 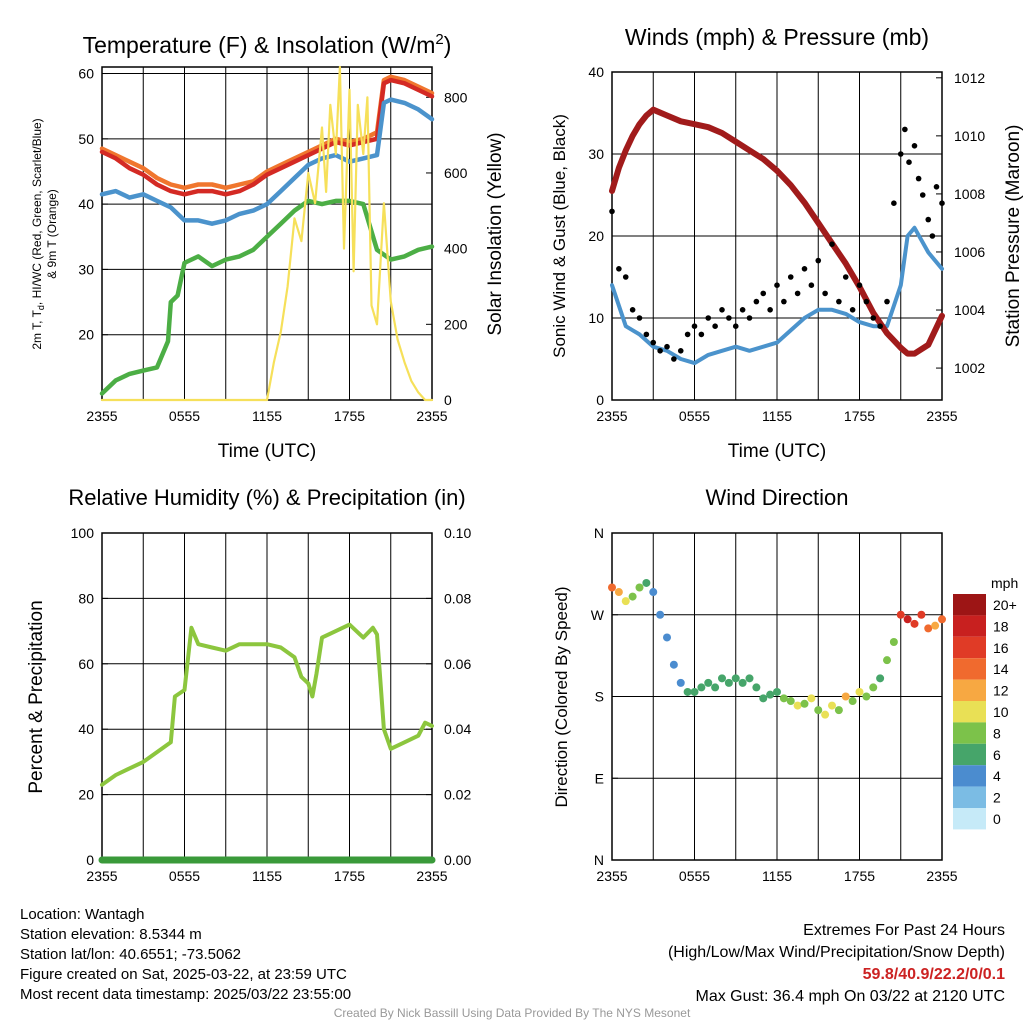 What do you see at coordinates (90, 860) in the screenshot?
I see `y-tick-label: 0` at bounding box center [90, 860].